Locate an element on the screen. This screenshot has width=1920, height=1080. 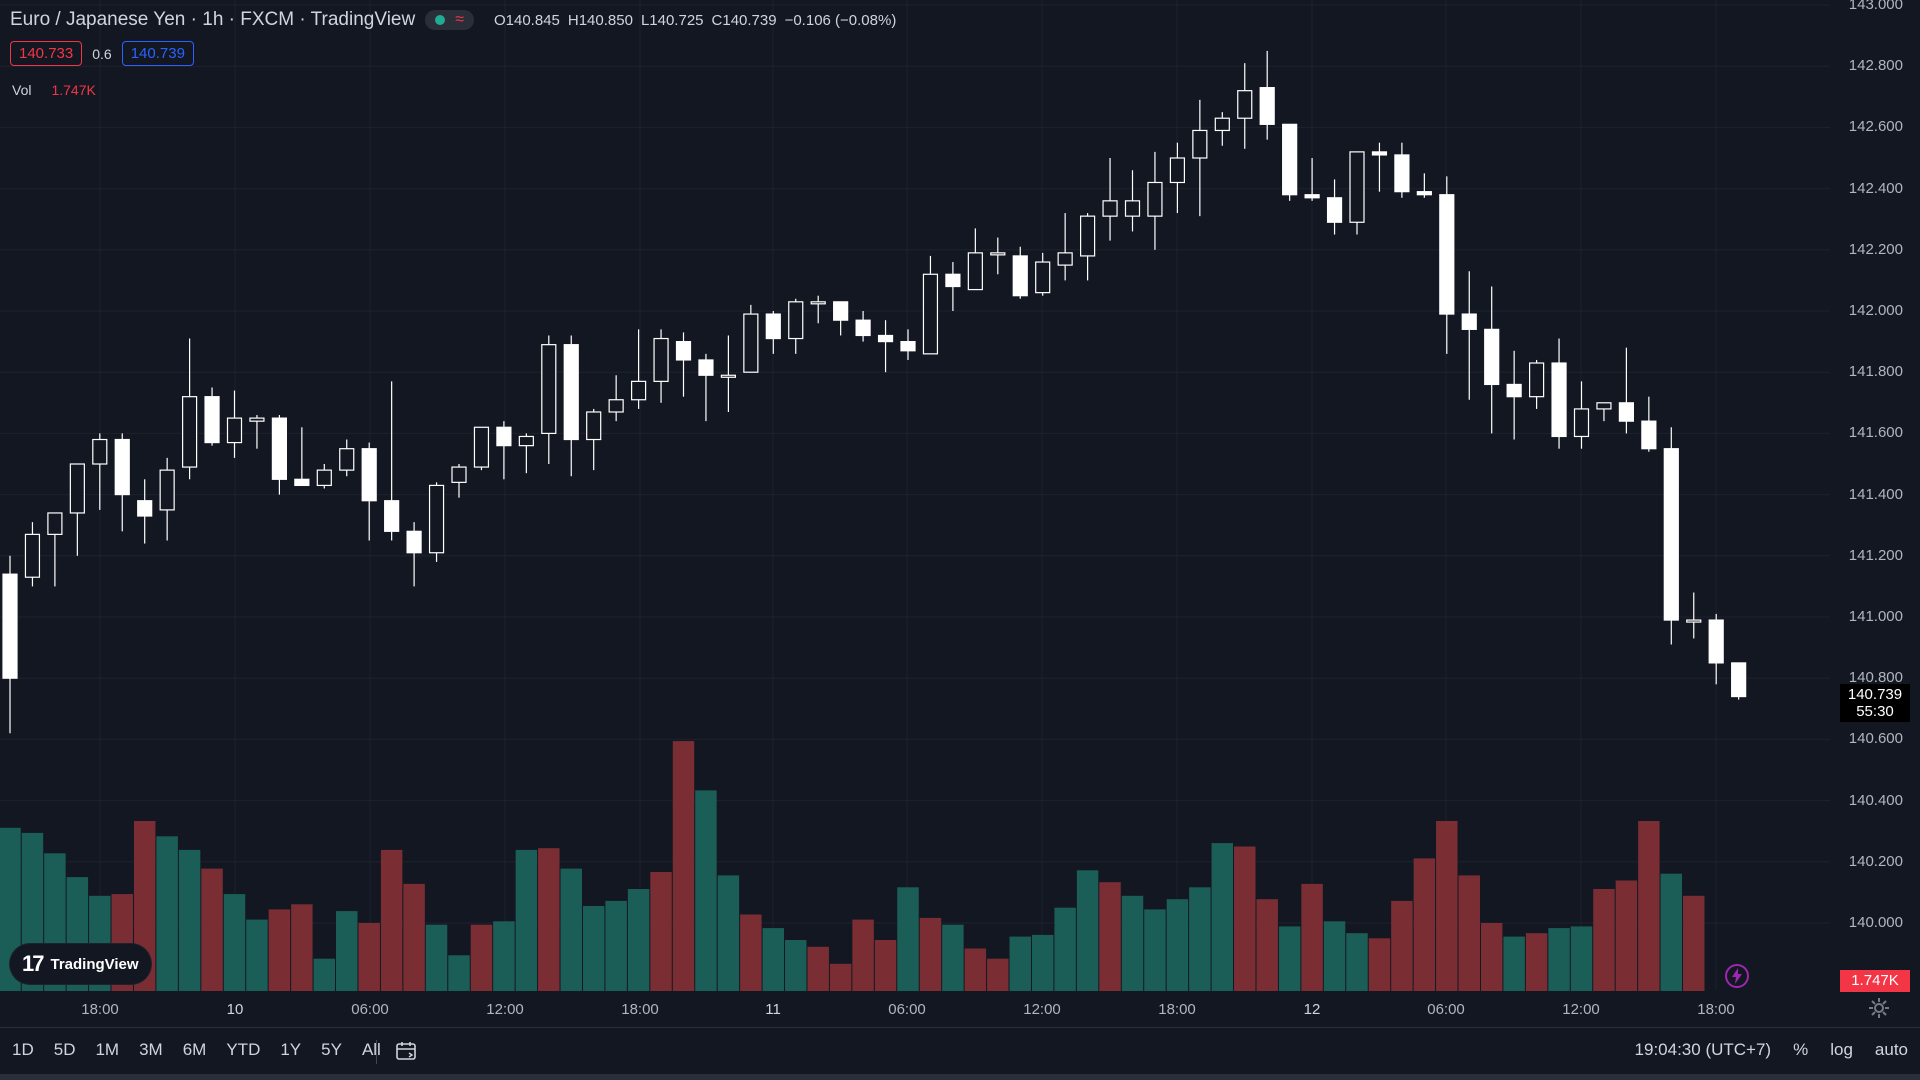
range-1y: 1Y is located at coordinates (291, 1049).